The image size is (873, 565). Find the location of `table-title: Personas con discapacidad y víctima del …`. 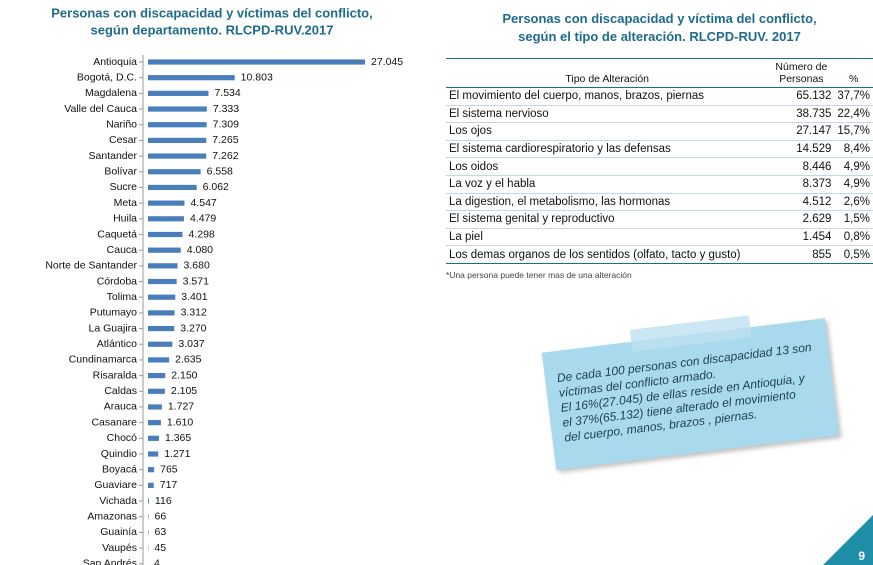

table-title: Personas con discapacidad y víctima del … is located at coordinates (659, 18).